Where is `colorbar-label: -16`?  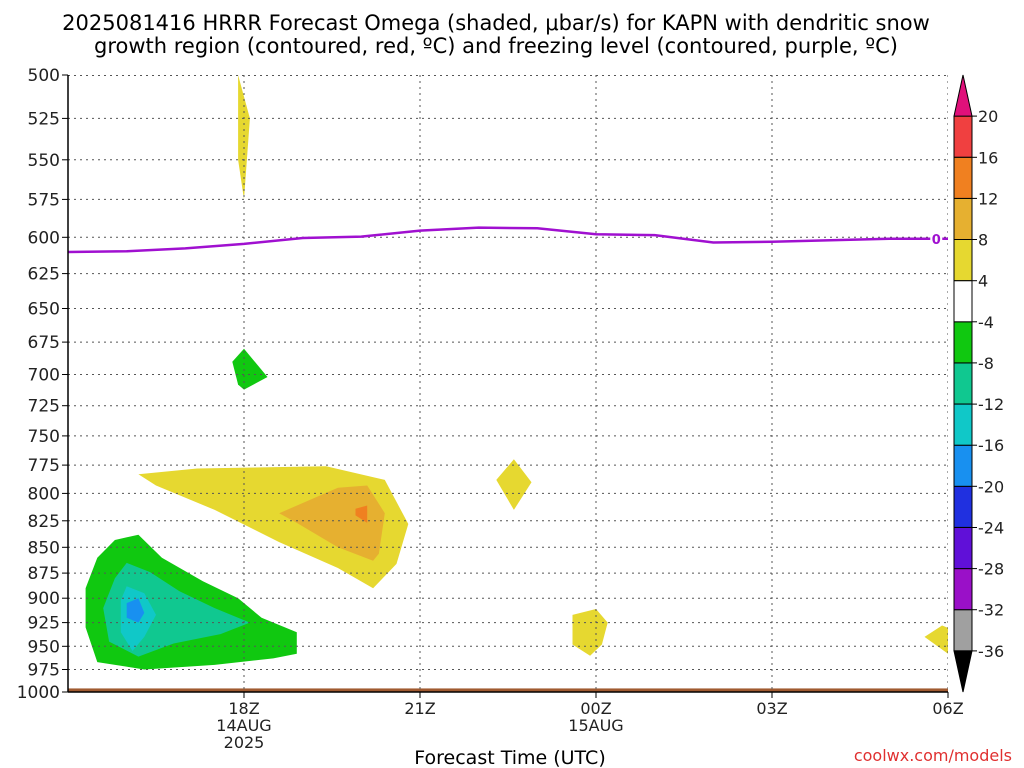
colorbar-label: -16 is located at coordinates (991, 445).